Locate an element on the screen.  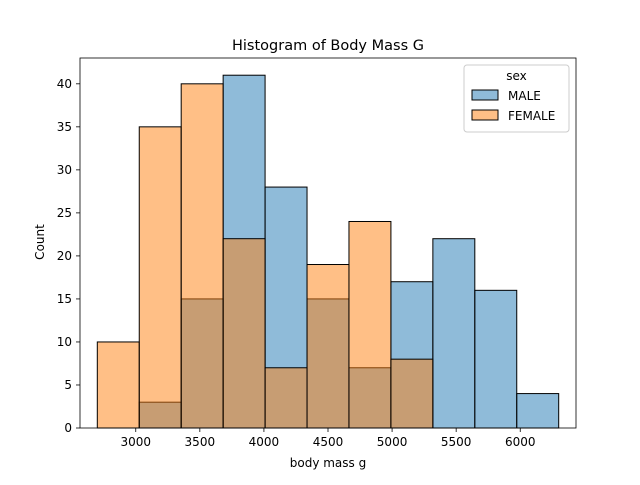
y-tick-label: 5 is located at coordinates (68, 385).